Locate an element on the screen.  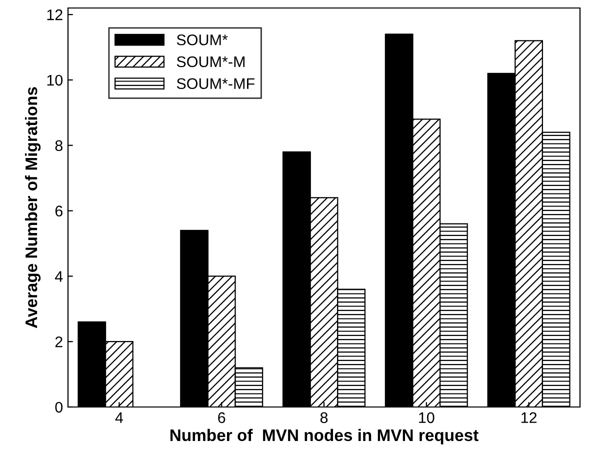
x-tick-label: 10 is located at coordinates (426, 418).